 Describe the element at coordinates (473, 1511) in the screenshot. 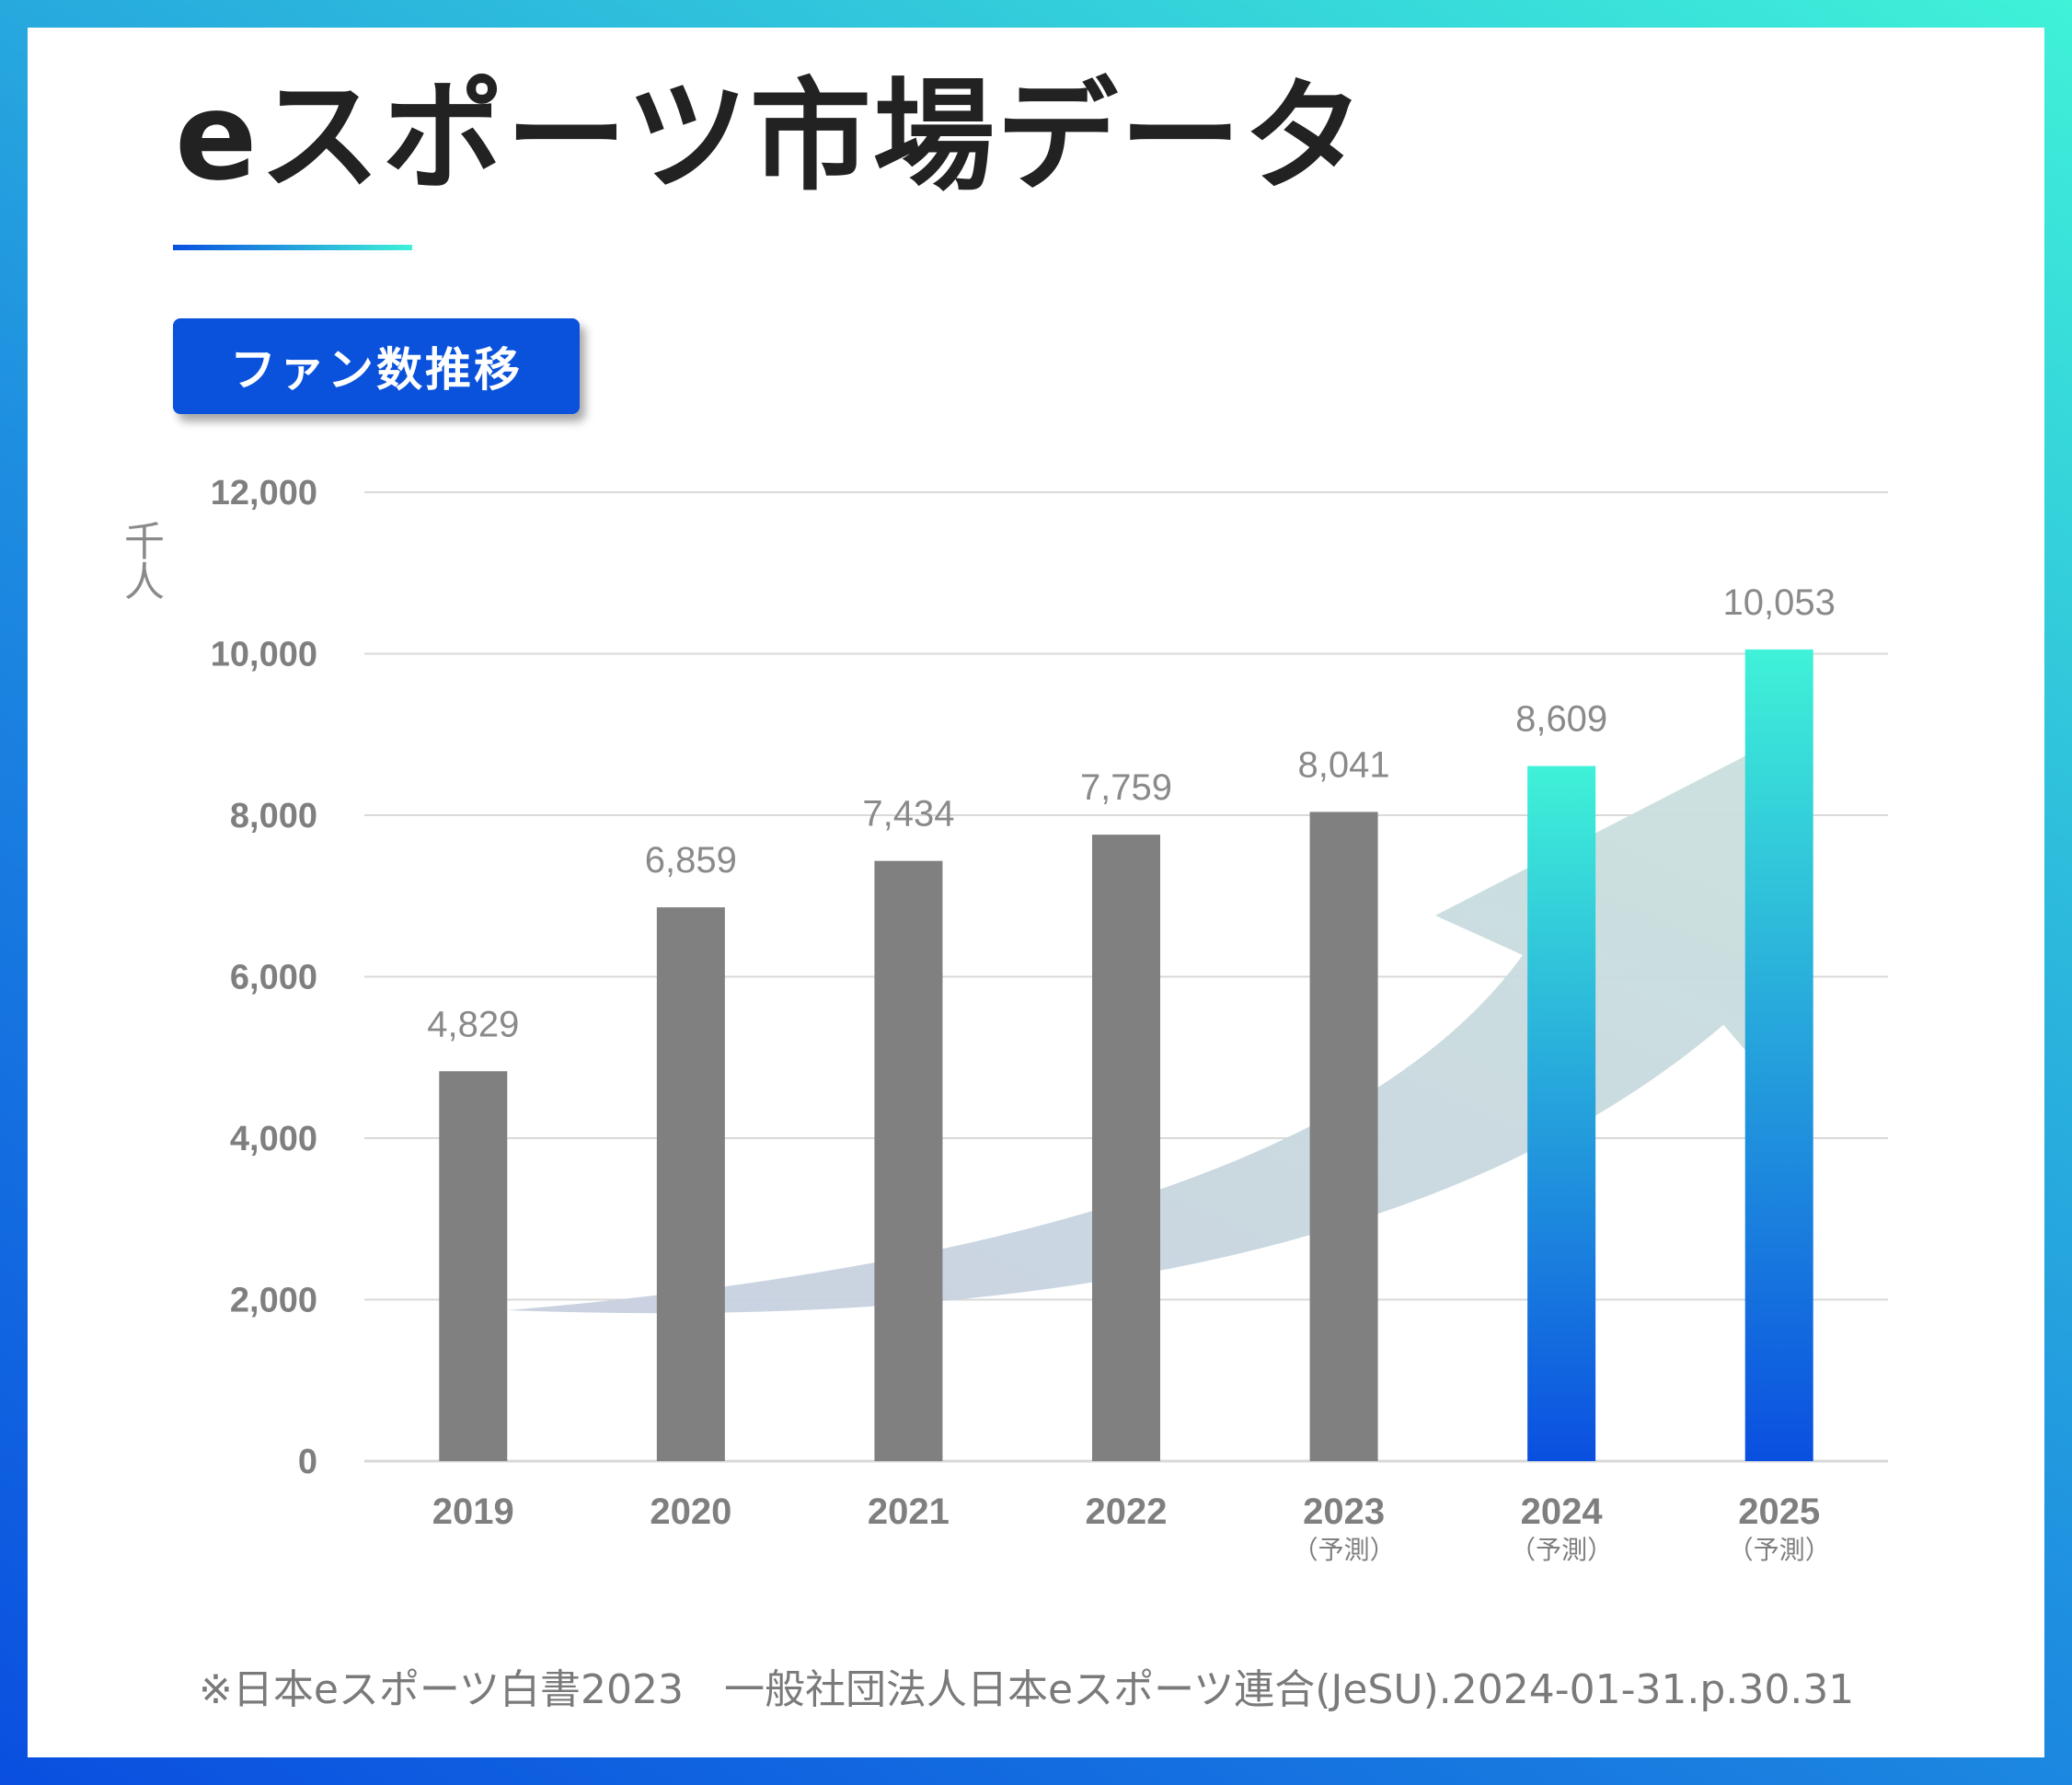

I see `x-tick-label: 2019` at that location.